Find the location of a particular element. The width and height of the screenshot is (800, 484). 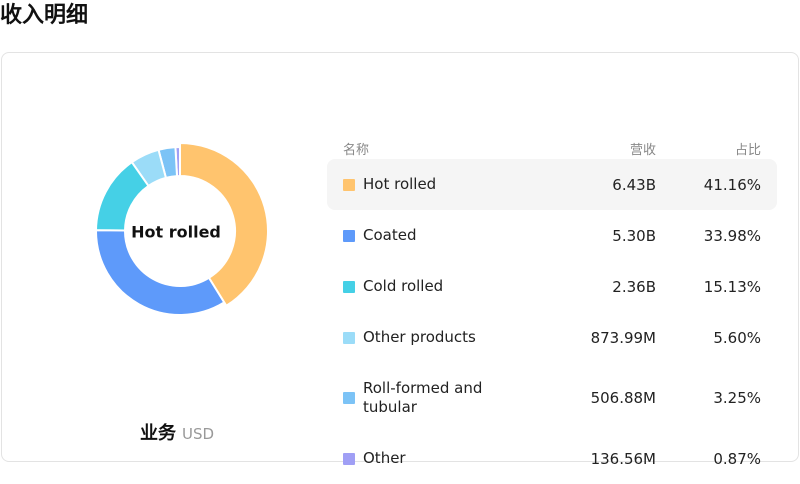

name-cell: Coated is located at coordinates (425, 235).